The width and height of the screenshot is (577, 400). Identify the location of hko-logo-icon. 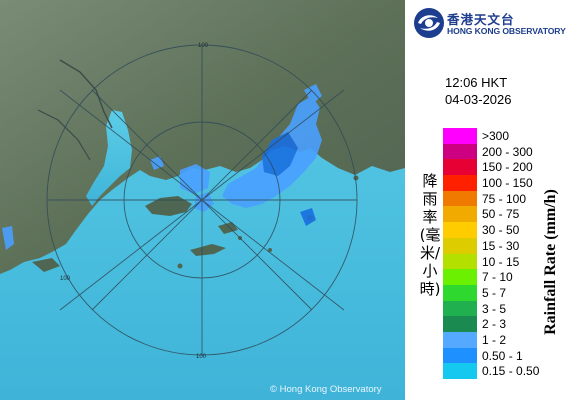
(429, 23).